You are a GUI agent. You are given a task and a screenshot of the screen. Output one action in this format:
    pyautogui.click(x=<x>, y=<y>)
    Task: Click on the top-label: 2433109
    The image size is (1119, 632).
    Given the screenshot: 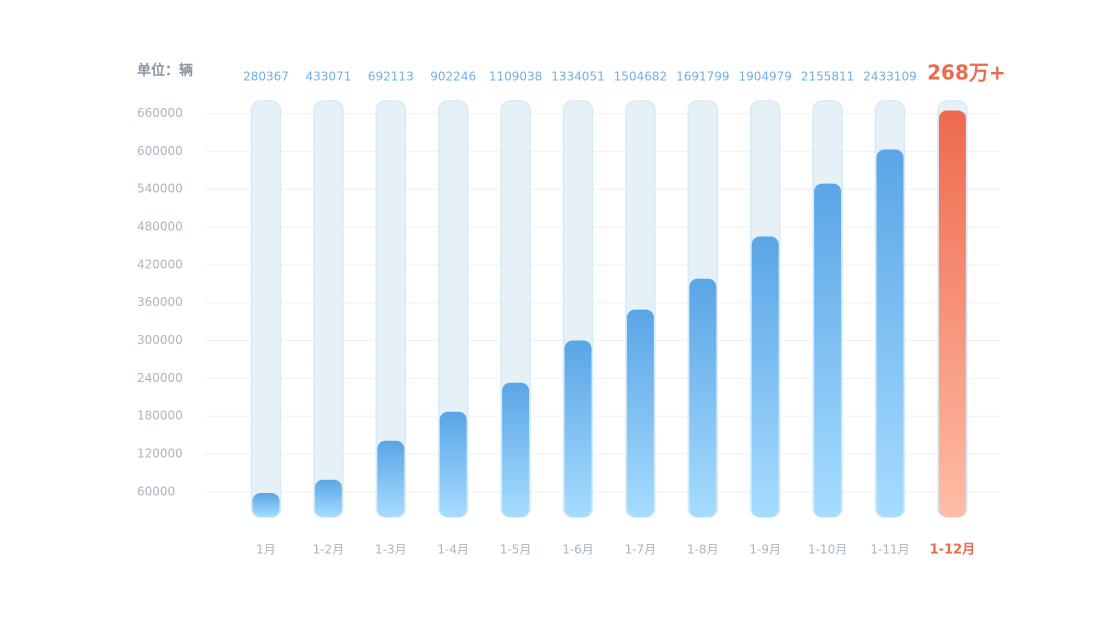 What is the action you would take?
    pyautogui.click(x=889, y=77)
    